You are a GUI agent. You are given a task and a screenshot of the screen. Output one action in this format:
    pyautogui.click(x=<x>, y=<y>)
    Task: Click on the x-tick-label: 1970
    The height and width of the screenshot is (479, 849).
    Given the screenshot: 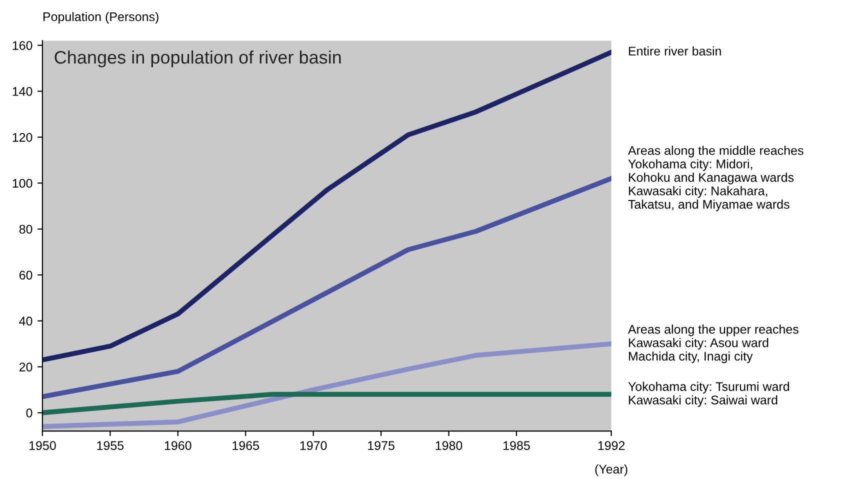 What is the action you would take?
    pyautogui.click(x=313, y=445)
    